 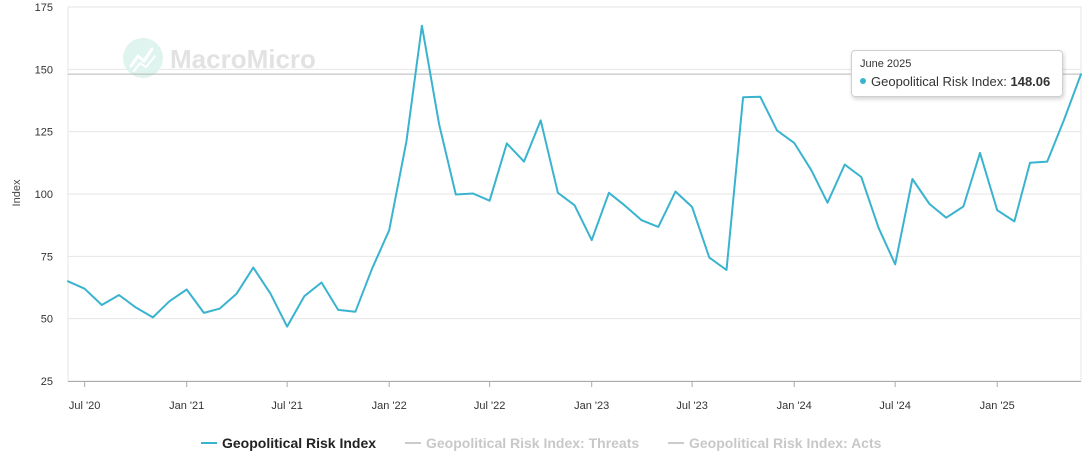 I want to click on x-tick-label: Jul '22, so click(x=489, y=406).